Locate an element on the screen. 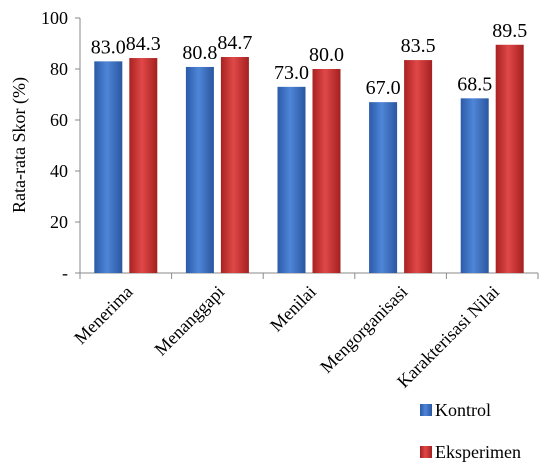 The width and height of the screenshot is (541, 467). x-tick-label: Menerima is located at coordinates (103, 315).